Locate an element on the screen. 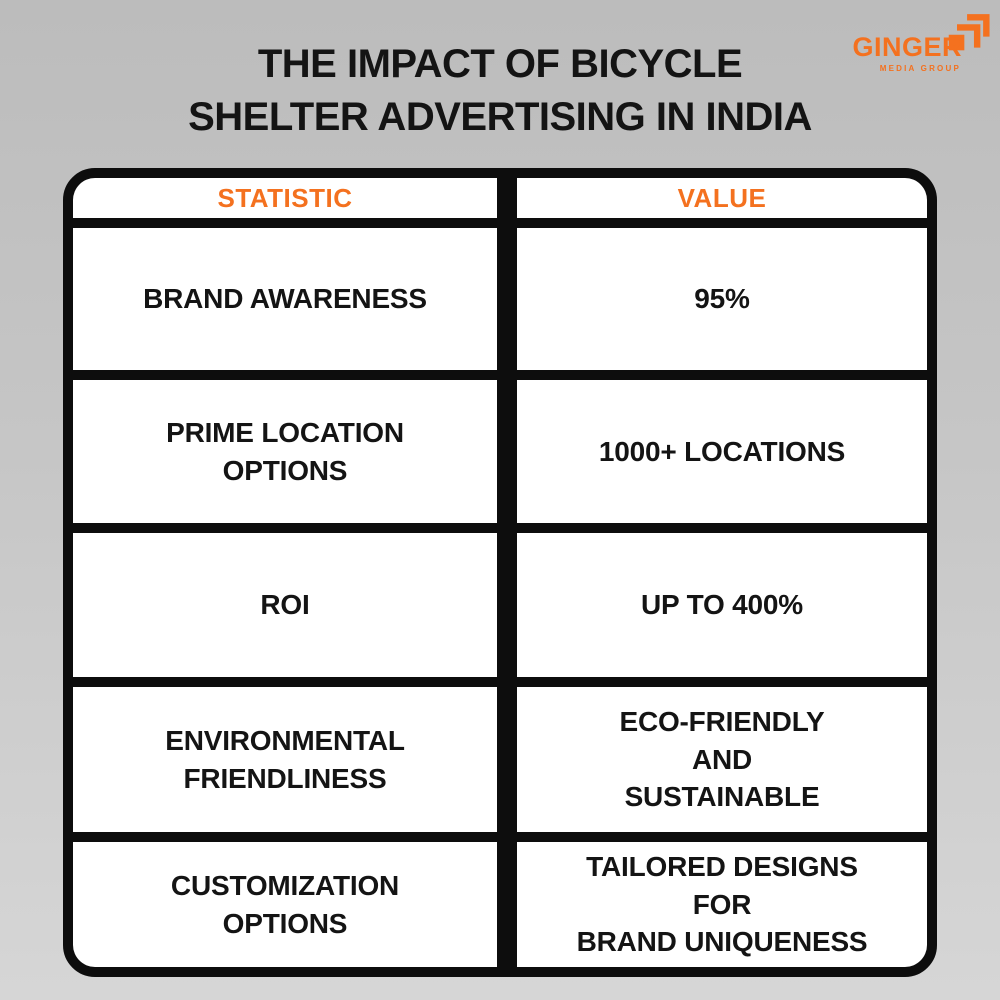  table-cell-value-brand-awareness: 95% is located at coordinates (722, 299).